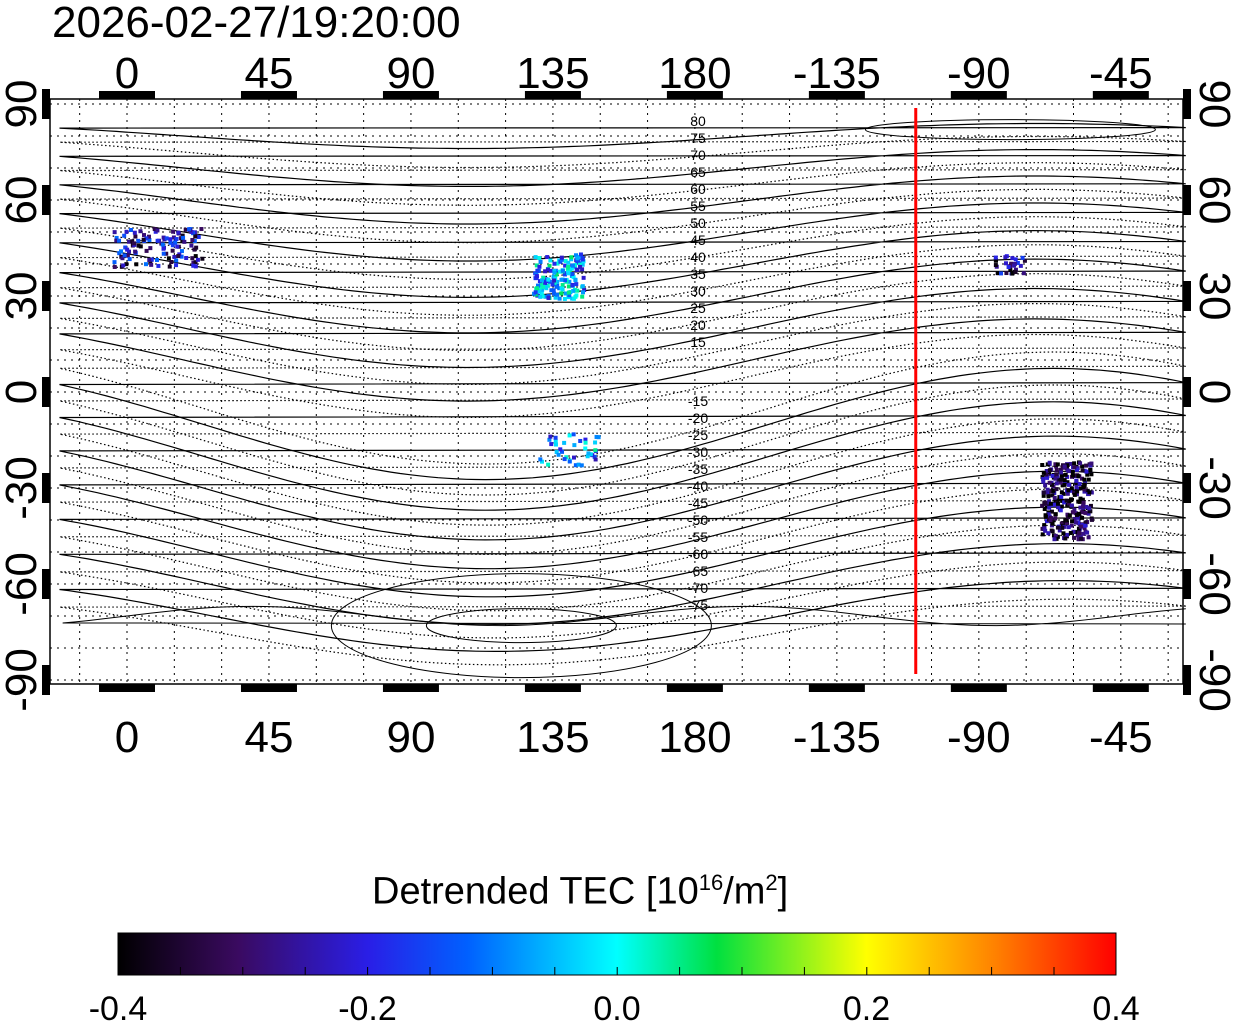 This screenshot has height=1024, width=1240. What do you see at coordinates (771, 882) in the screenshot?
I see `colorbar-label-unit-exp: 2` at bounding box center [771, 882].